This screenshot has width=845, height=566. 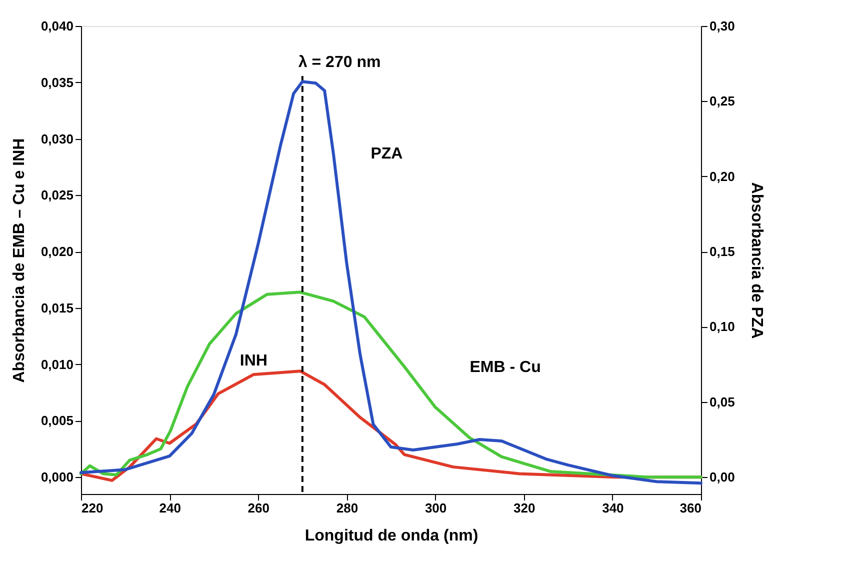 What do you see at coordinates (613, 508) in the screenshot?
I see `x-tick-label: 340` at bounding box center [613, 508].